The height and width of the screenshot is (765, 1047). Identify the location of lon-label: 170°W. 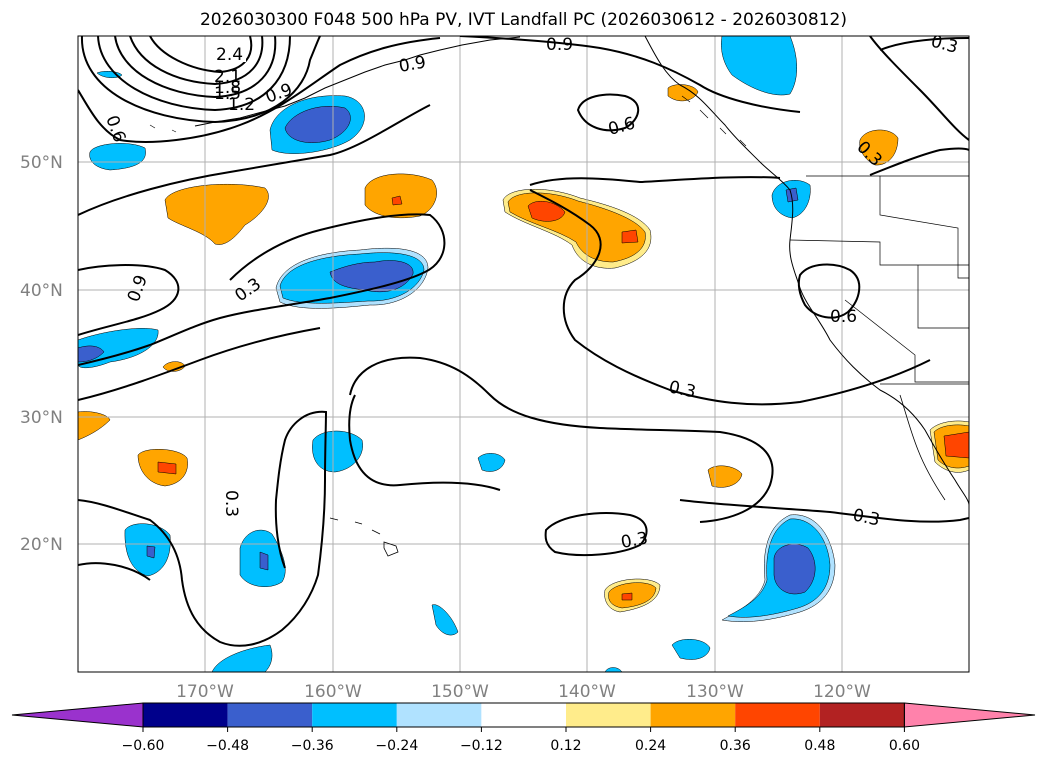
(205, 692).